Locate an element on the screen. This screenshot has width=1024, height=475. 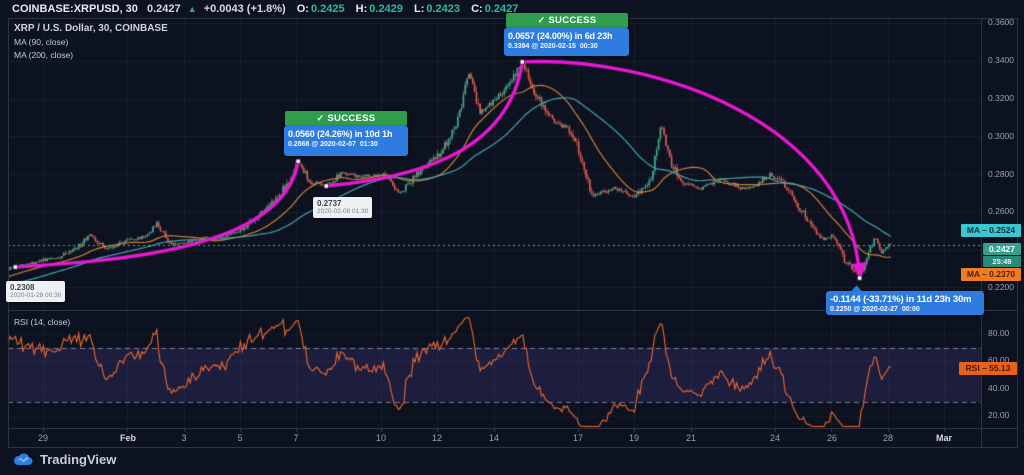
price-tick: 0.3600 is located at coordinates (1001, 22).